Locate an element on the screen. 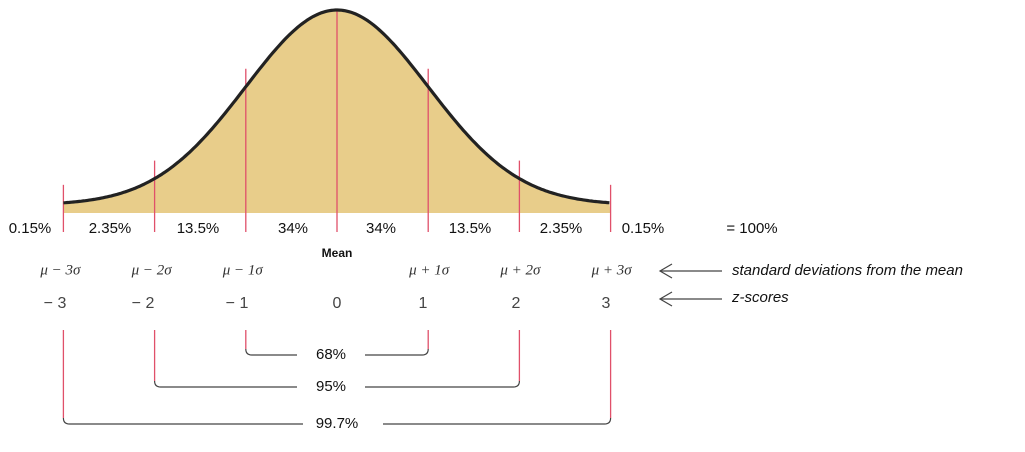 This screenshot has width=1025, height=452. z-score: 2 is located at coordinates (516, 303).